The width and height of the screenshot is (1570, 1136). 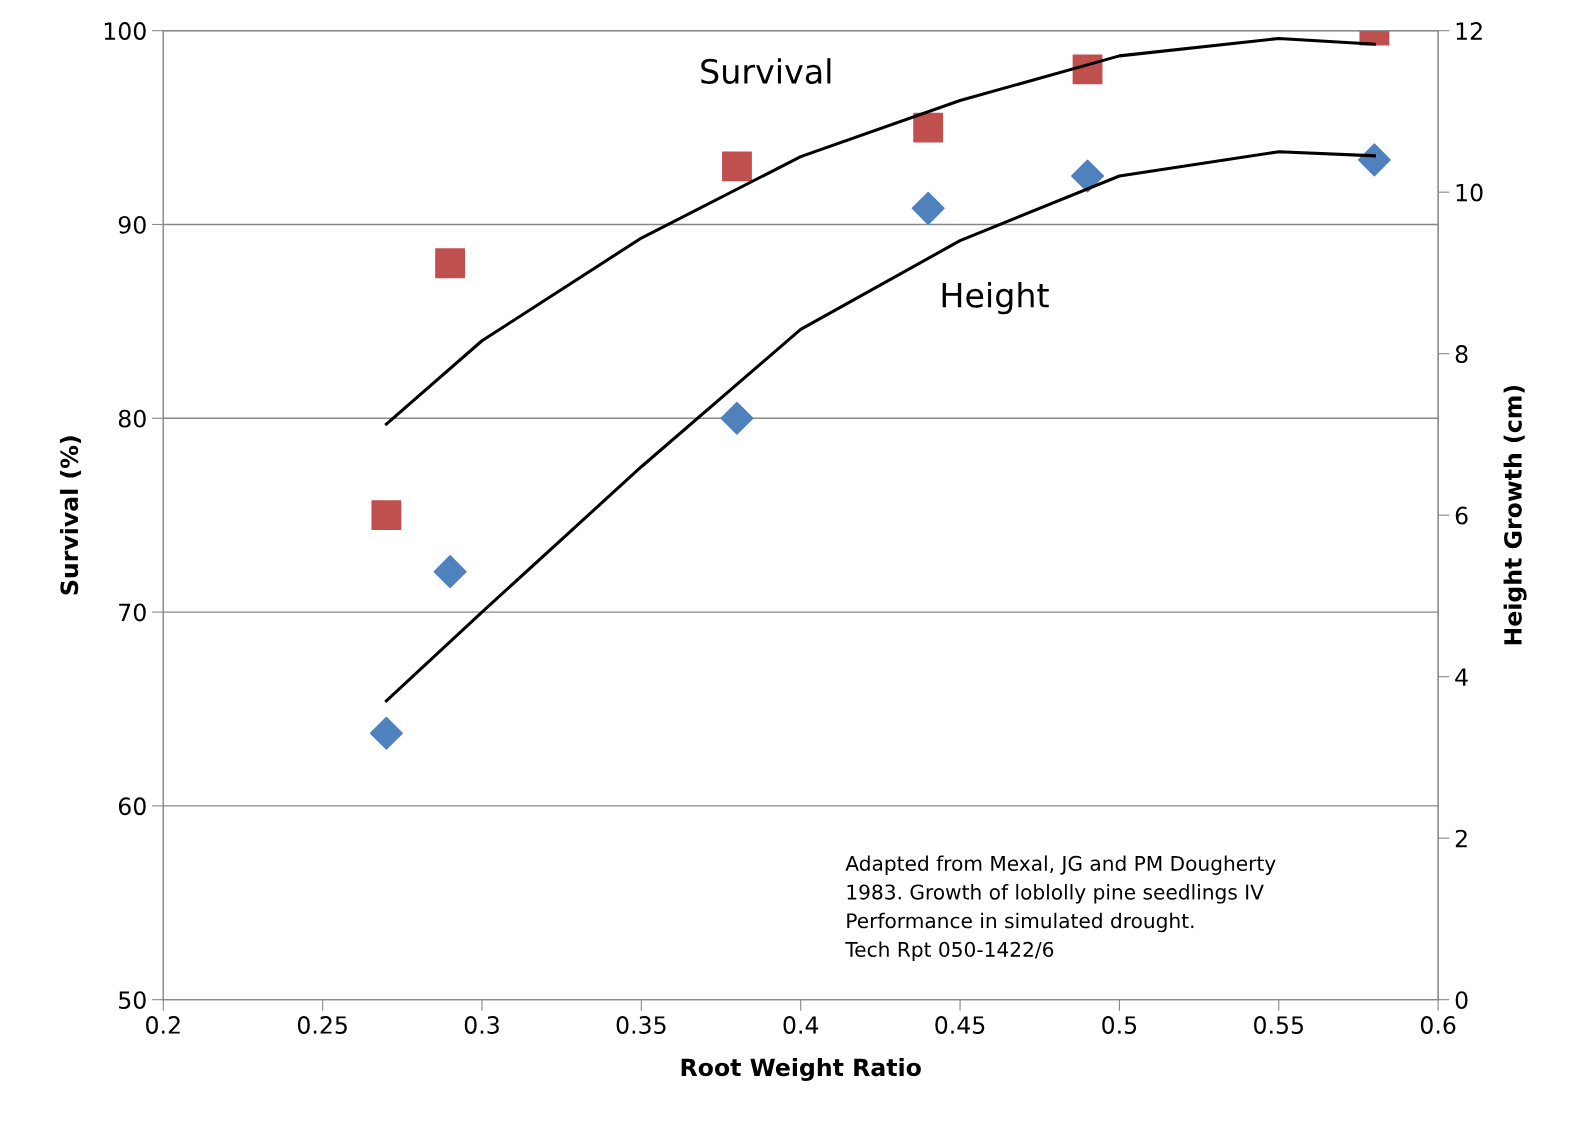 What do you see at coordinates (1469, 192) in the screenshot?
I see `y2-tick-label: 10` at bounding box center [1469, 192].